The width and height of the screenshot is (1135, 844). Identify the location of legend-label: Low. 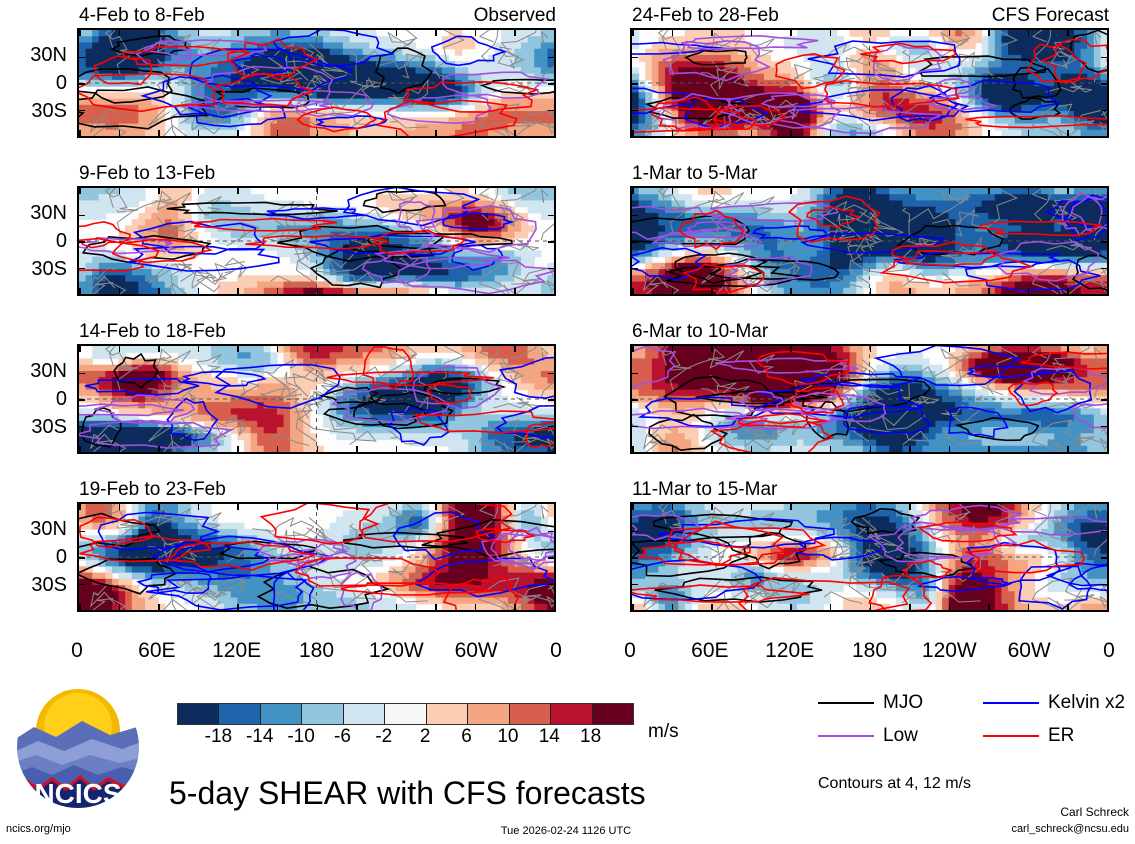
(900, 735).